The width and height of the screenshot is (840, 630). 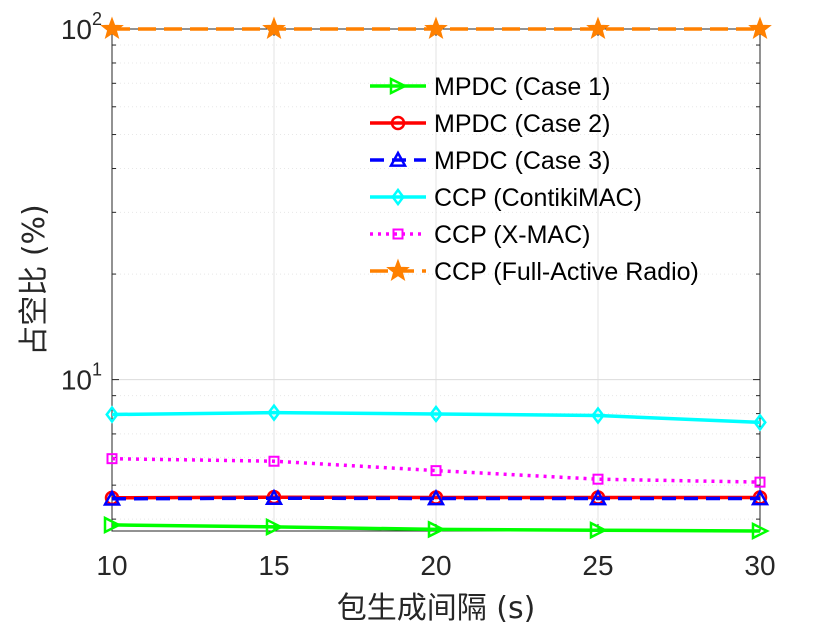 I want to click on legend-entry: MPDC (Case 3), so click(x=490, y=161).